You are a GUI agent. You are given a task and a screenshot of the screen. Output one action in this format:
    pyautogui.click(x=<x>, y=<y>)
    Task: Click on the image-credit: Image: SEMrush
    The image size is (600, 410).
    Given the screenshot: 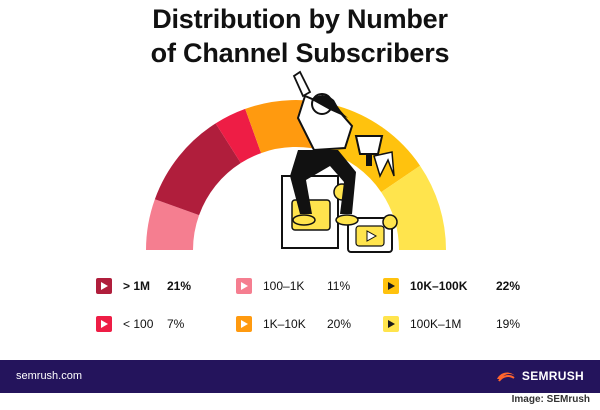 What is the action you would take?
    pyautogui.click(x=550, y=399)
    